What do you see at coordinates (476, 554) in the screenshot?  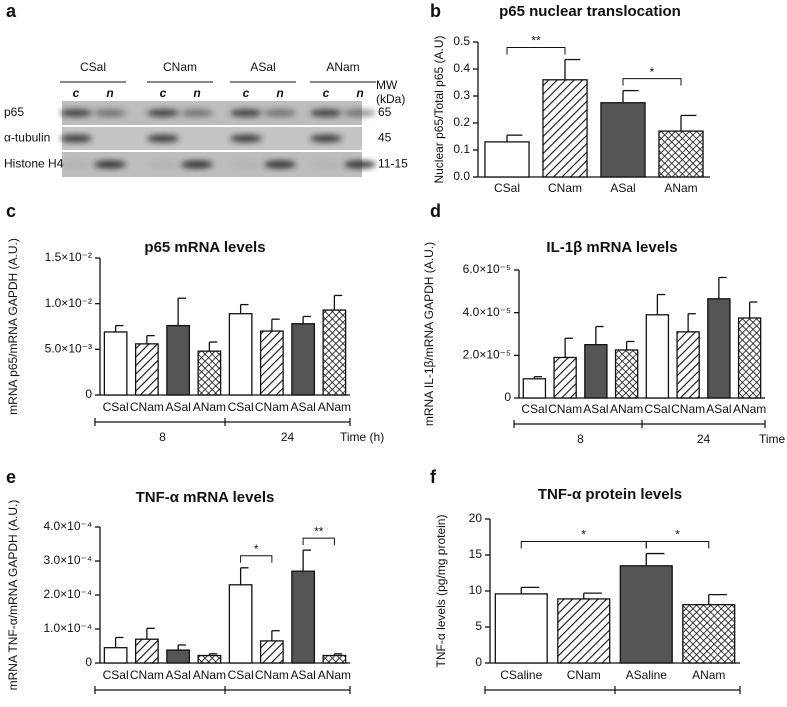 I see `y-tick-label: 15` at bounding box center [476, 554].